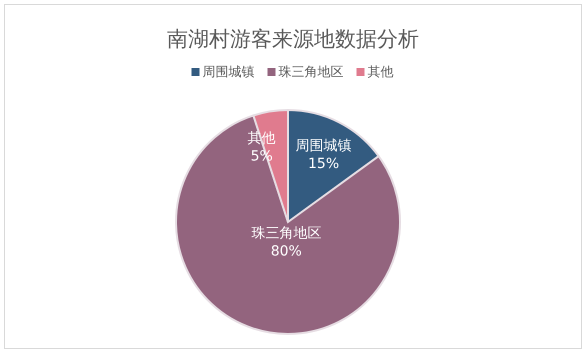  Describe the element at coordinates (286, 251) in the screenshot. I see `data-label: 80%` at that location.